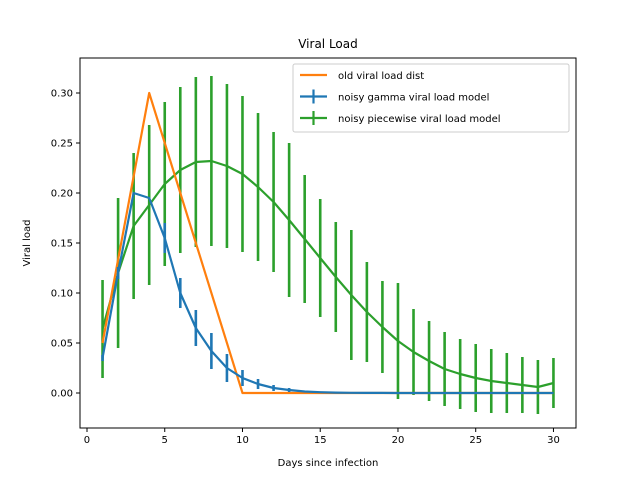 The image size is (640, 480). Describe the element at coordinates (165, 440) in the screenshot. I see `x-tick-label: 5` at that location.